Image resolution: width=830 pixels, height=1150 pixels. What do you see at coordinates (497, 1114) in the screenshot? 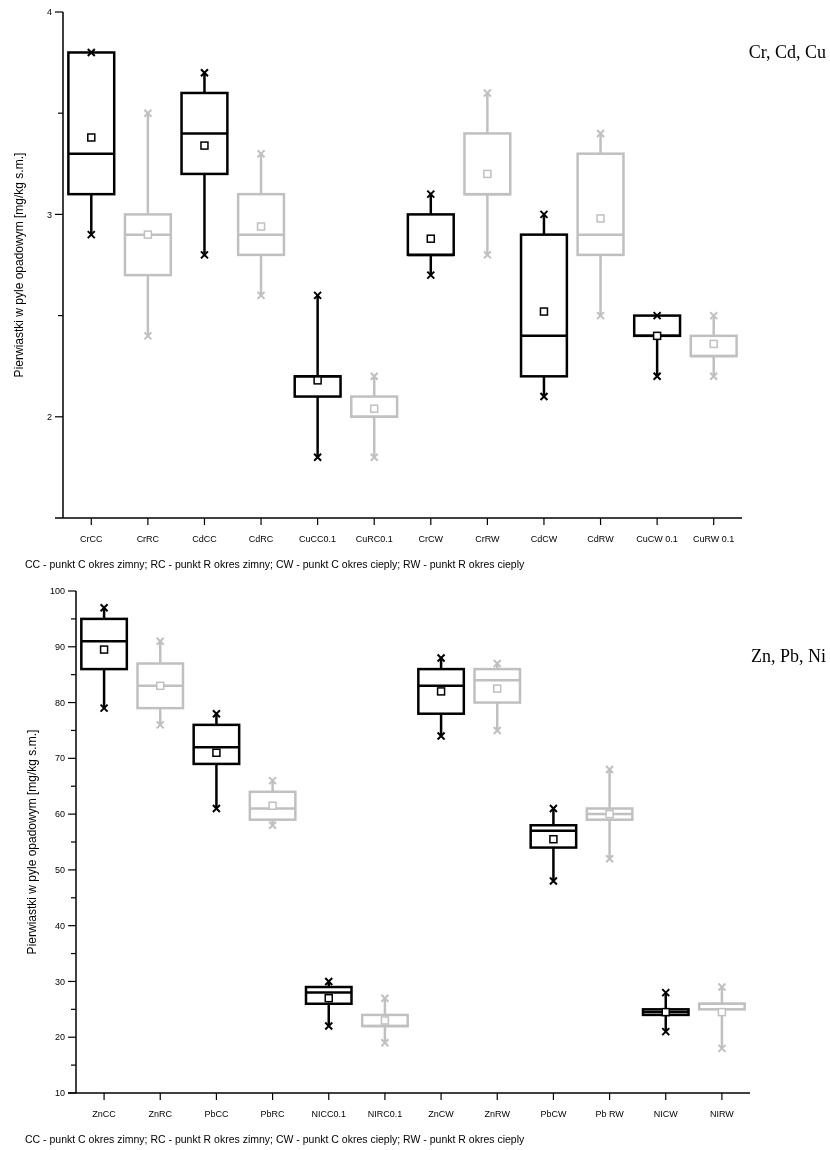
I see `x-tick-label: ZnRW` at bounding box center [497, 1114].